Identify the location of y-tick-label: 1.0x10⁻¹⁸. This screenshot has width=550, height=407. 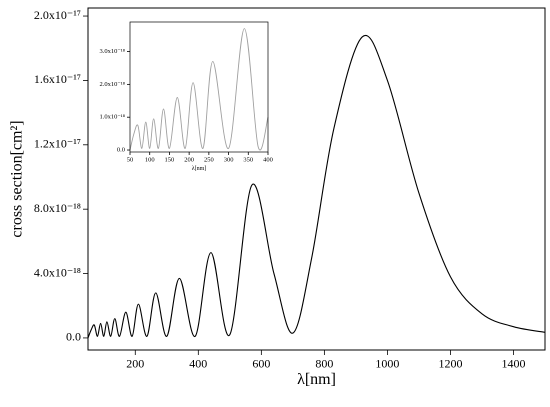
(112, 117).